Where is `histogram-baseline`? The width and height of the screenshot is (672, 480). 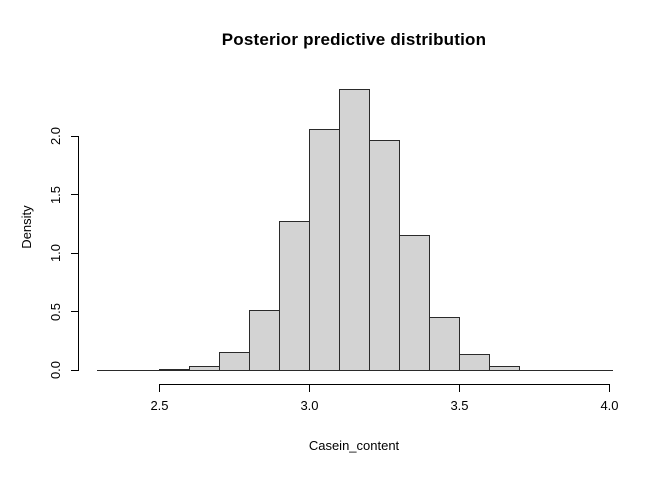 histogram-baseline is located at coordinates (354, 370).